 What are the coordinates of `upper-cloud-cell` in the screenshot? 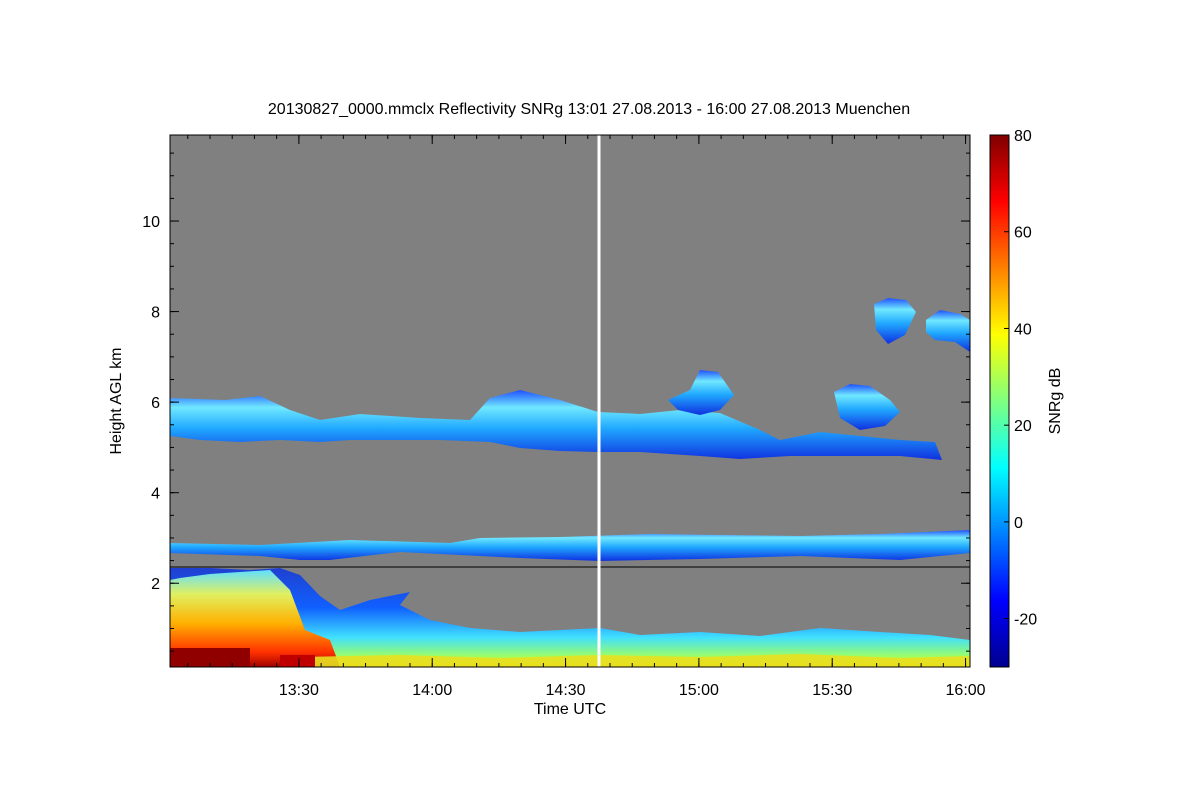 It's located at (867, 407).